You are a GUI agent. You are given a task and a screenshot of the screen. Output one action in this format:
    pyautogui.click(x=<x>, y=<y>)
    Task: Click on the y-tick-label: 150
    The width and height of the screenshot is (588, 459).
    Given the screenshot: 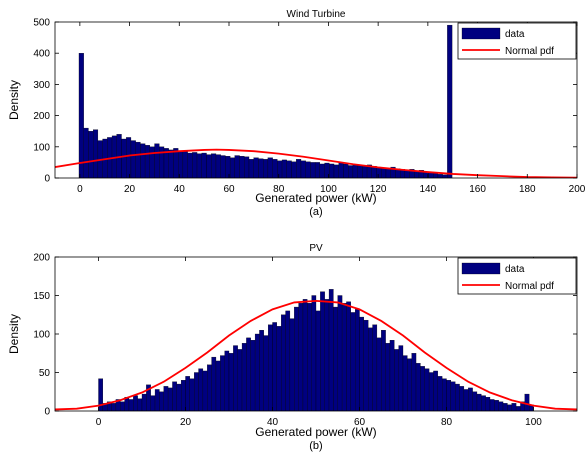 What is the action you would take?
    pyautogui.click(x=41, y=296)
    